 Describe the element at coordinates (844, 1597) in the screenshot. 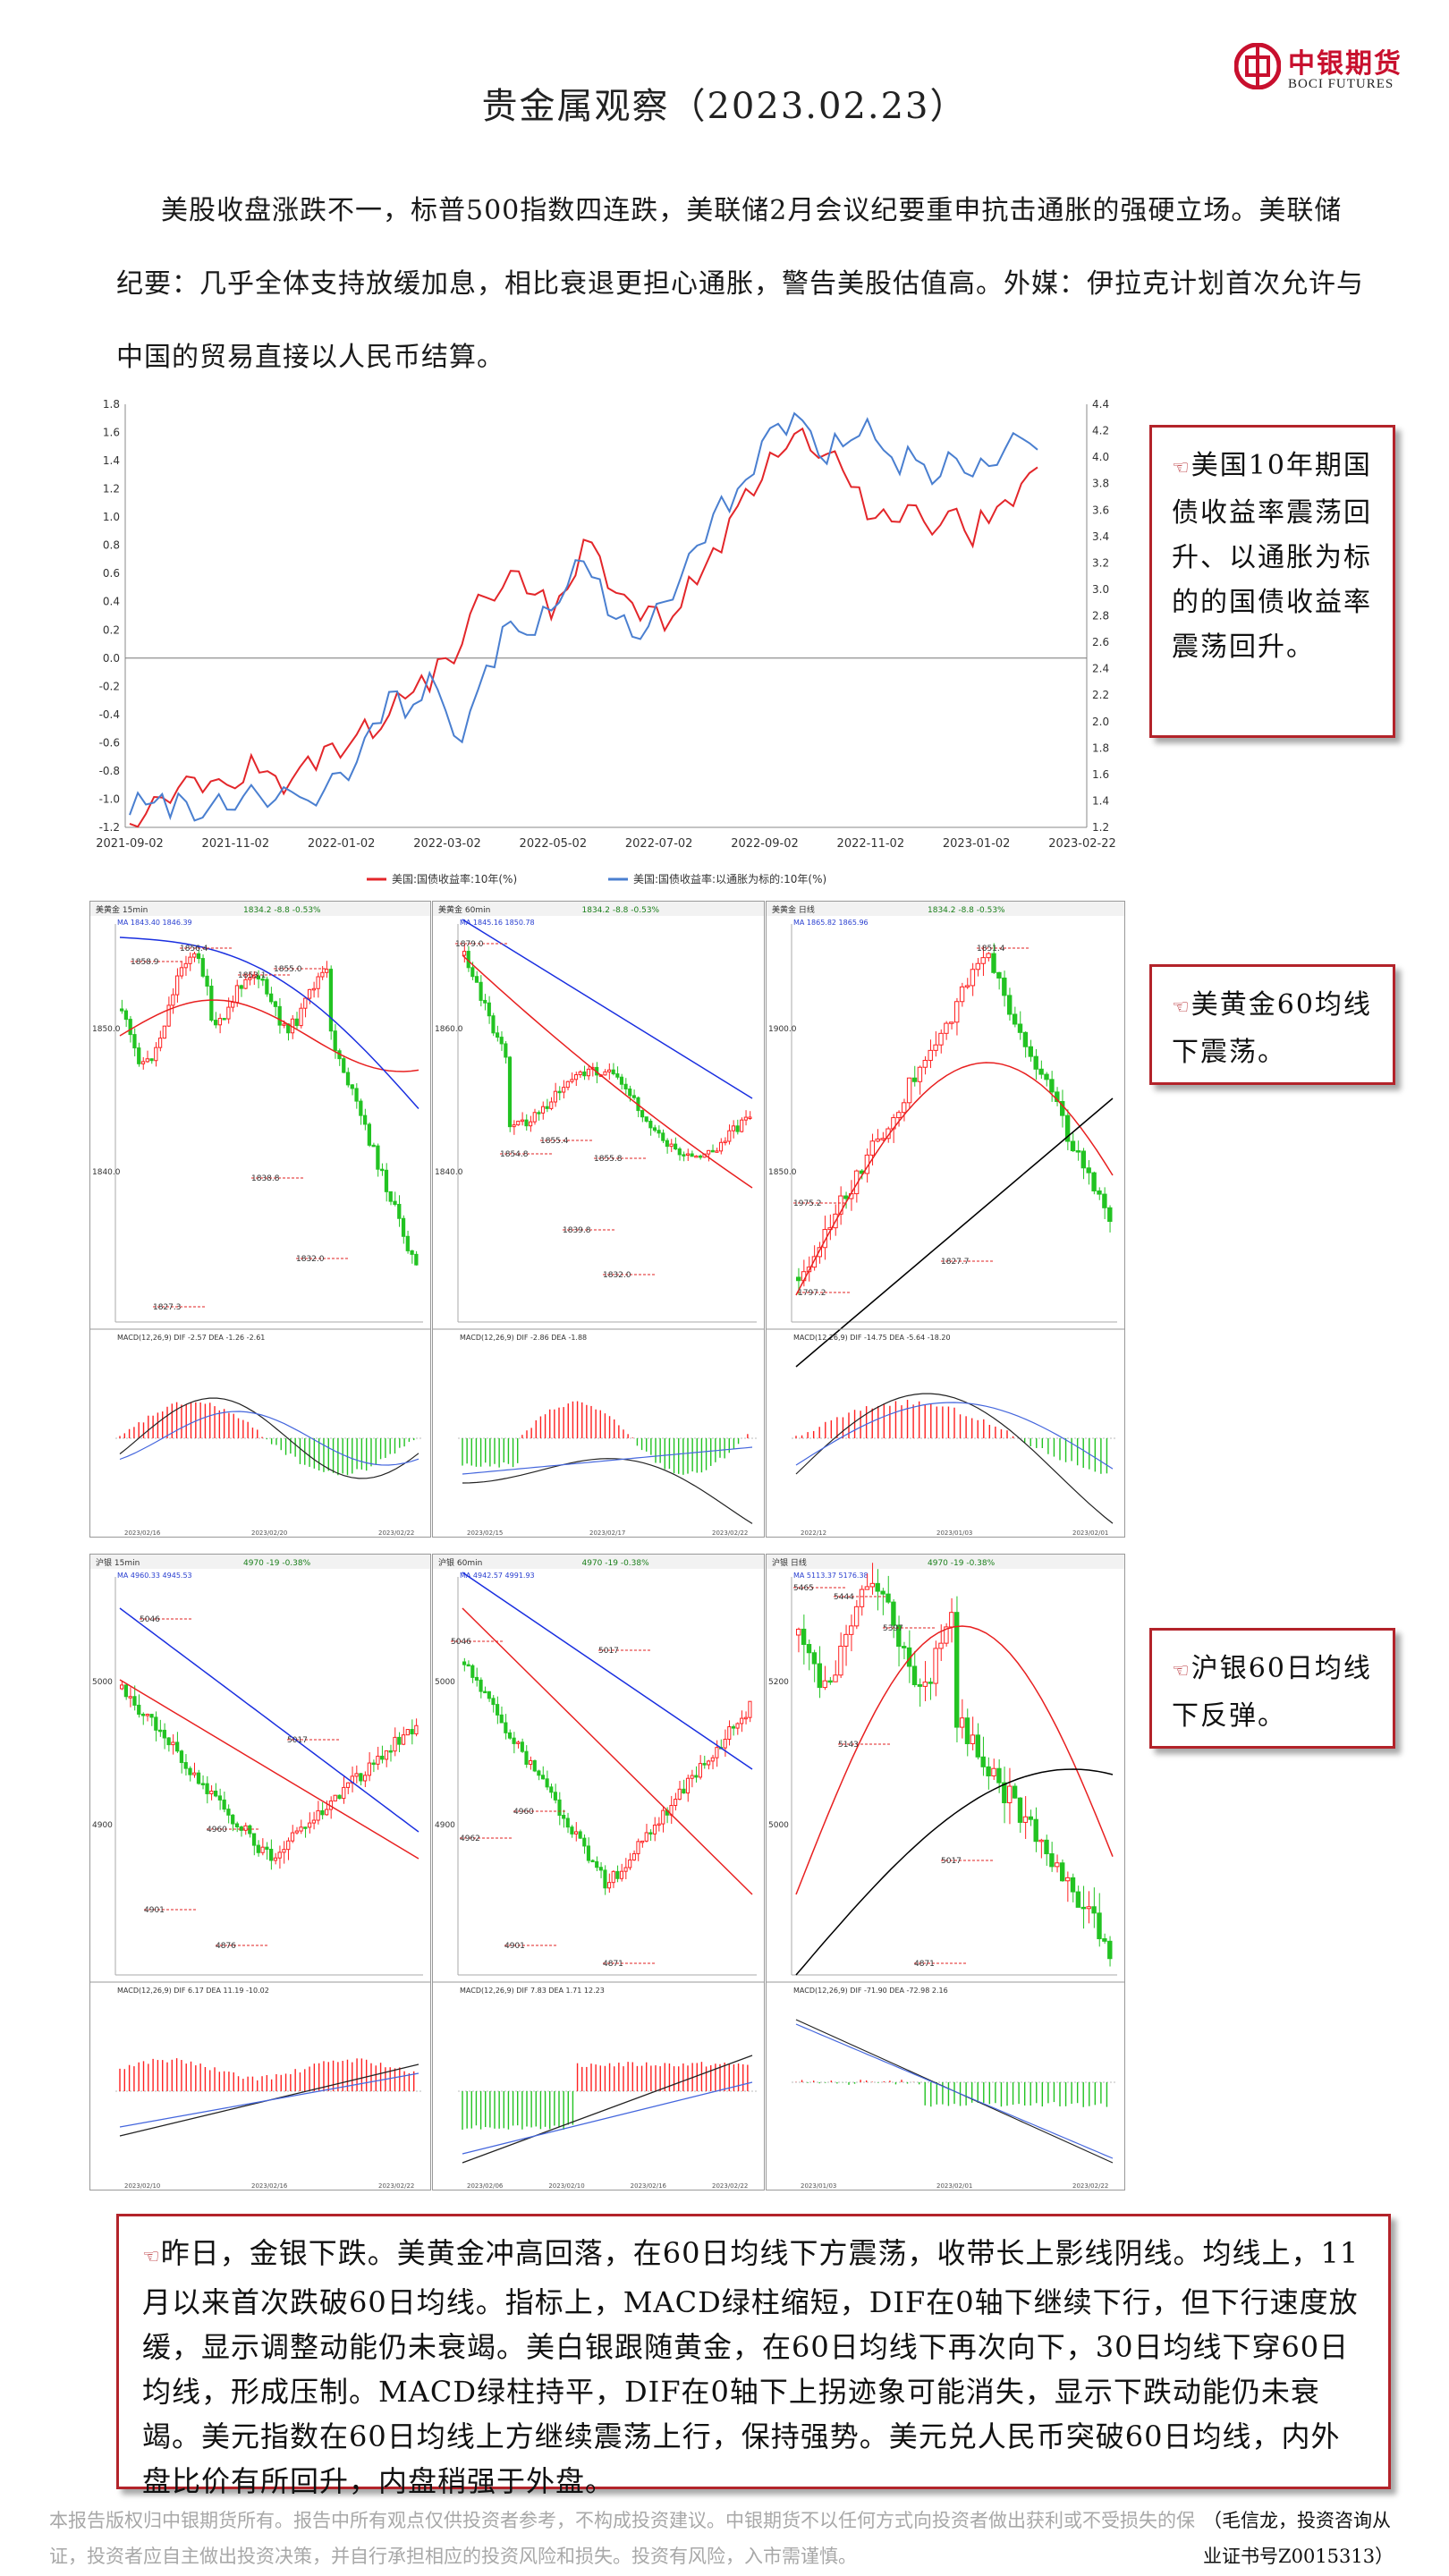

I see `price-annotation: 5444` at that location.